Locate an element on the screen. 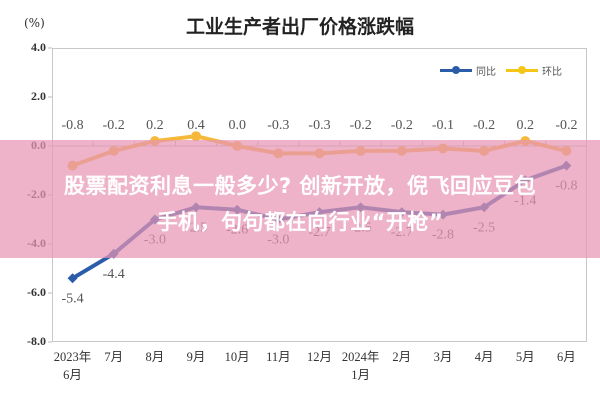 Image resolution: width=600 pixels, height=400 pixels. svg-text: -0.1 is located at coordinates (443, 125).